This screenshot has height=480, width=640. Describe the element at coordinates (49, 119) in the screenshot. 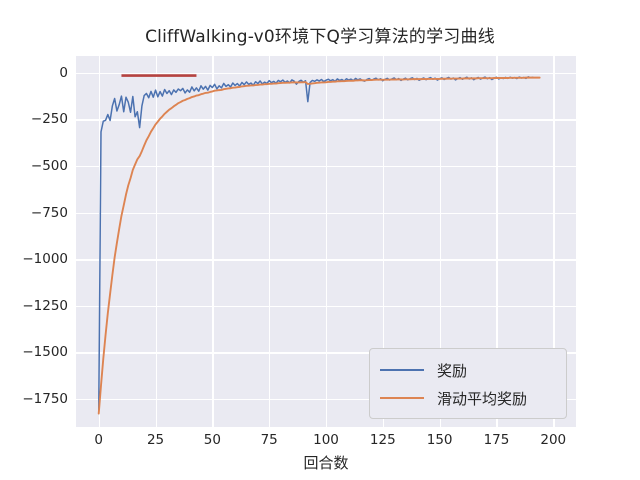

I see `y-tick-label: −250` at that location.